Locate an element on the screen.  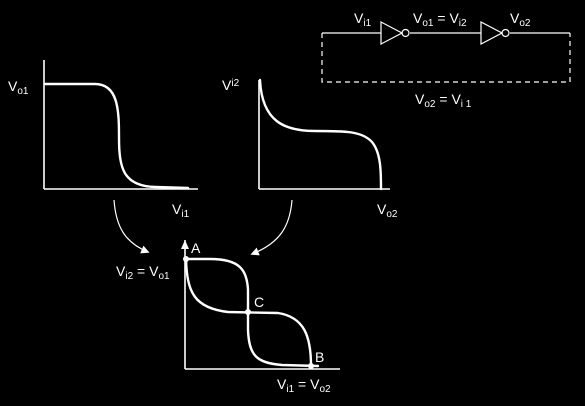
inverter-2-icon is located at coordinates (492, 33).